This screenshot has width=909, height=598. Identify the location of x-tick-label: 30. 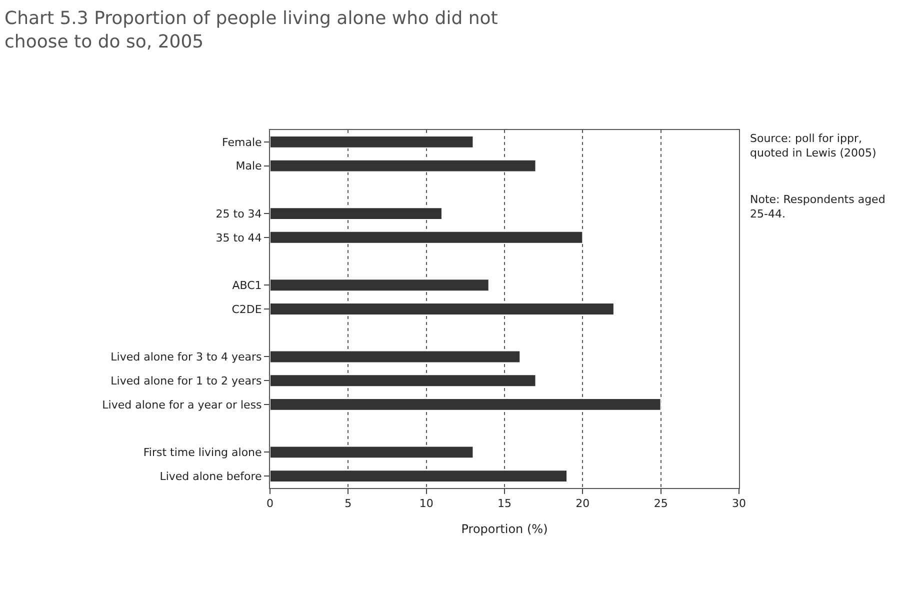
(739, 503).